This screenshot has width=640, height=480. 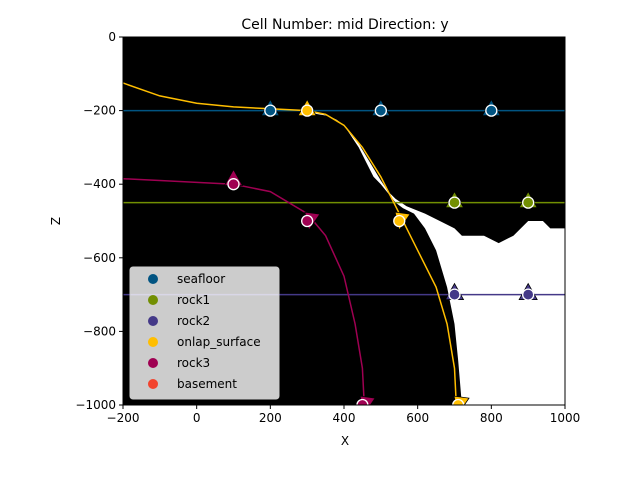 What do you see at coordinates (153, 300) in the screenshot?
I see `legend-marker-rock1` at bounding box center [153, 300].